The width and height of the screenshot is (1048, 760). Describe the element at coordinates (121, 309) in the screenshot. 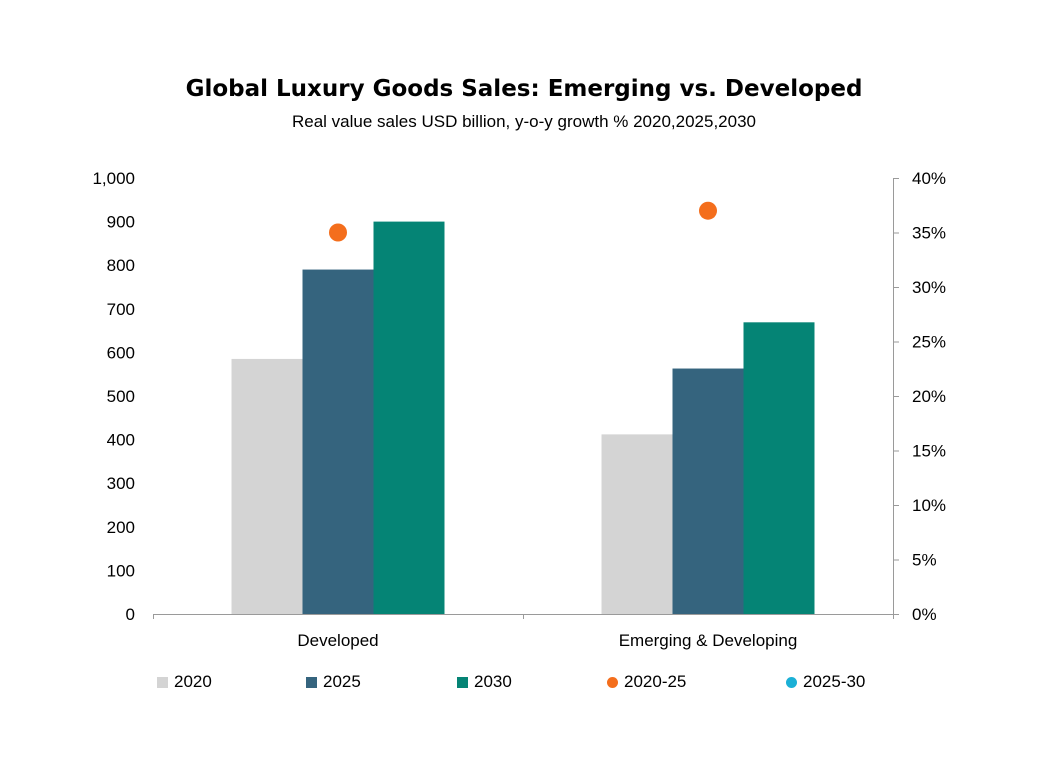

I see `left-axis-tick-label: 700` at that location.